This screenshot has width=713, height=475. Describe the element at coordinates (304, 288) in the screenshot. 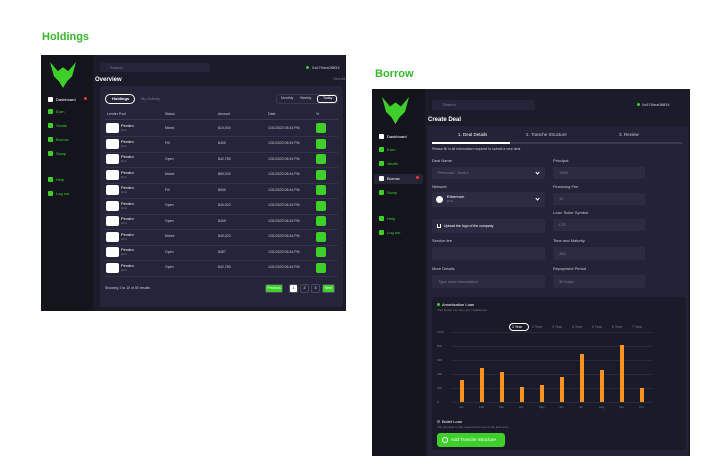

I see `page-button: 2` at that location.